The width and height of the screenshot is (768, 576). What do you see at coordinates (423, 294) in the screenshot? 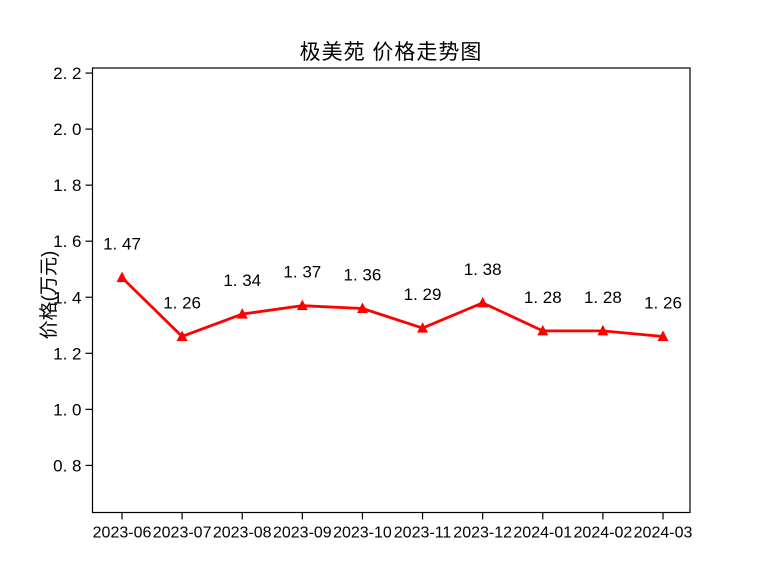
I see `data-point-label: 1. 29` at bounding box center [423, 294].